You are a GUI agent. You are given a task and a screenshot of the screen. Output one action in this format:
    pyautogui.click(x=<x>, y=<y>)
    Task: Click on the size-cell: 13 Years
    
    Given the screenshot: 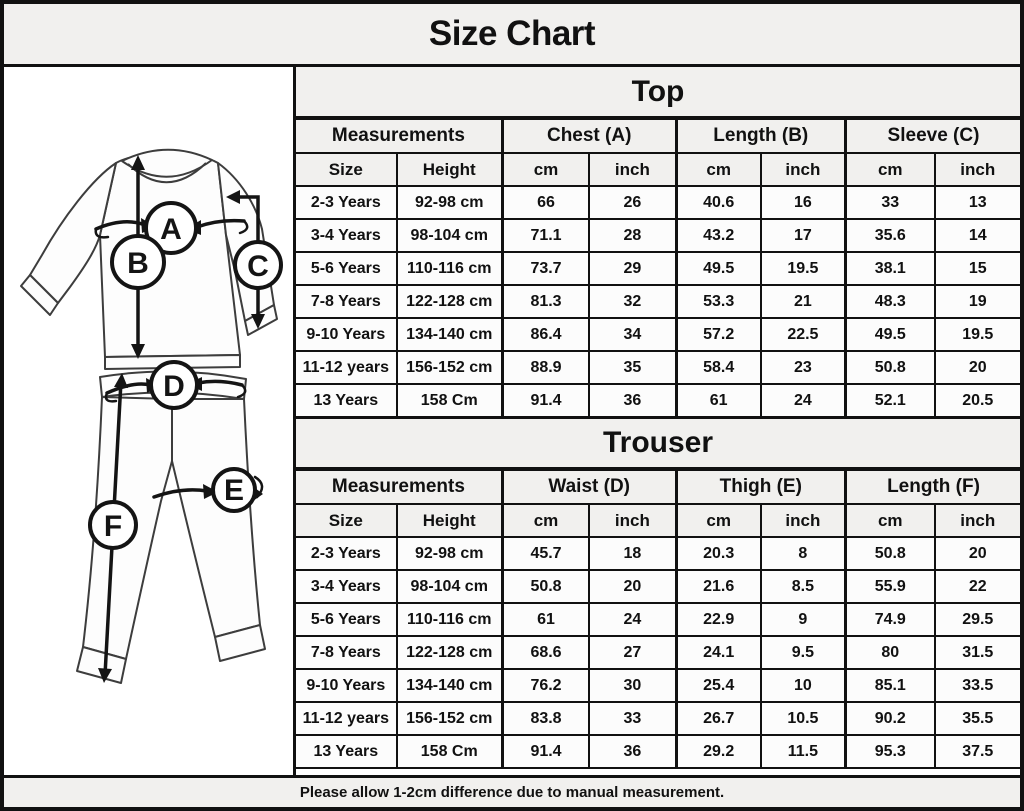 What is the action you would take?
    pyautogui.click(x=347, y=400)
    